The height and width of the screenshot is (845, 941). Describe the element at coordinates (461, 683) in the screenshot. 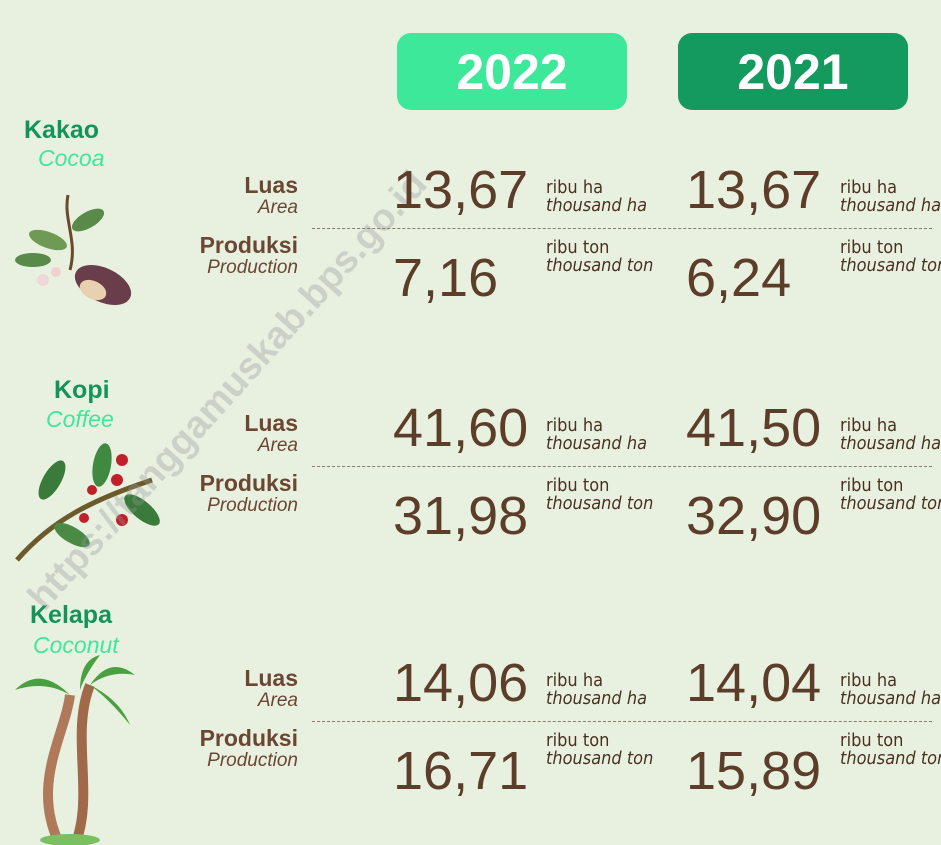

I see `value: 14,06` at that location.